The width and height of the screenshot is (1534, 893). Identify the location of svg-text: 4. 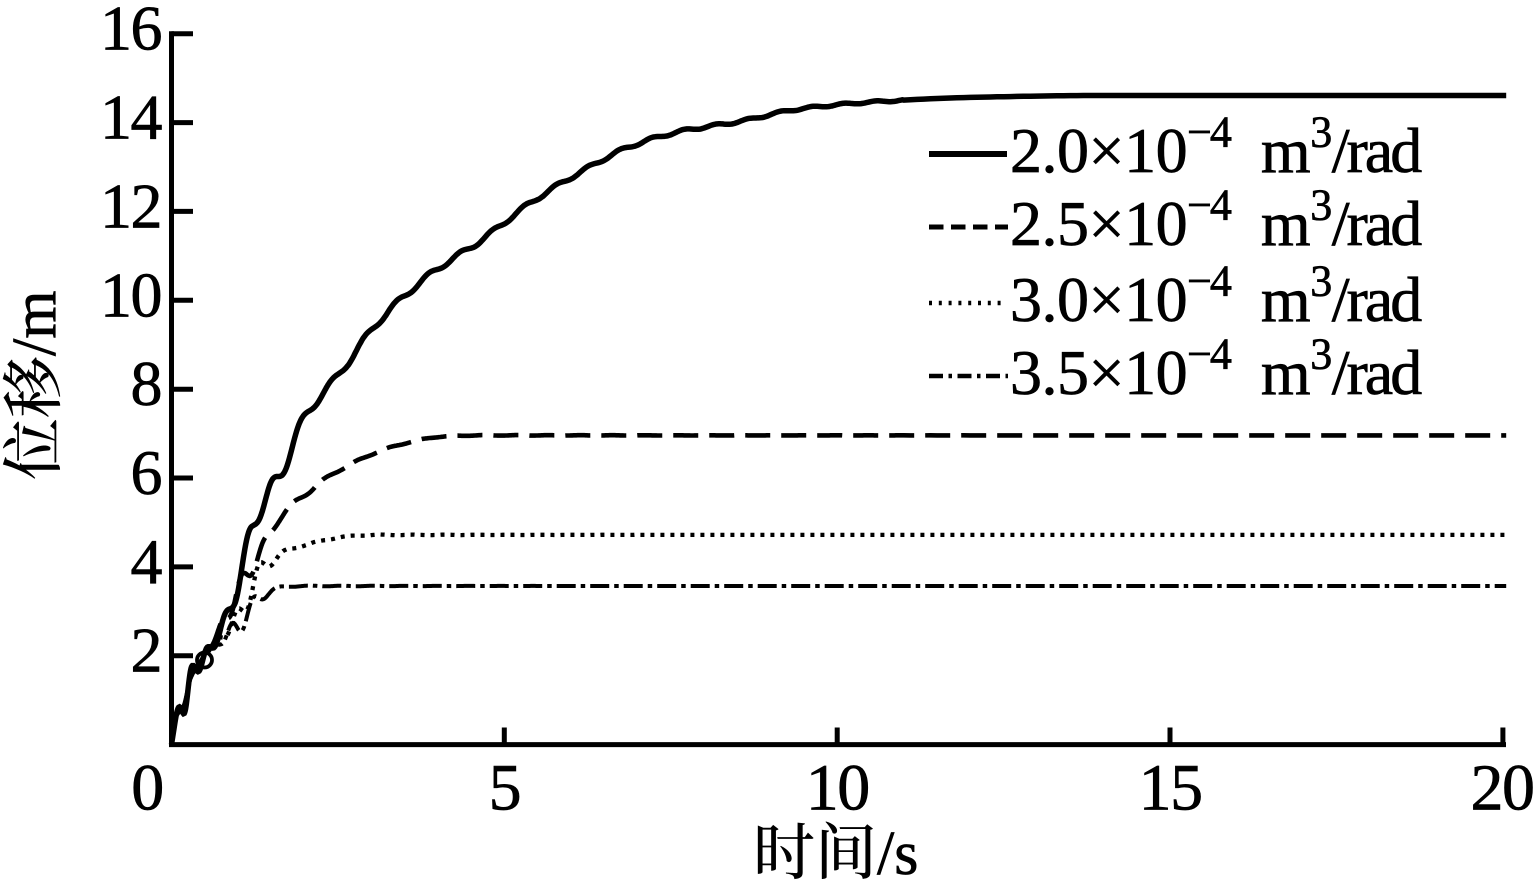
(146, 561).